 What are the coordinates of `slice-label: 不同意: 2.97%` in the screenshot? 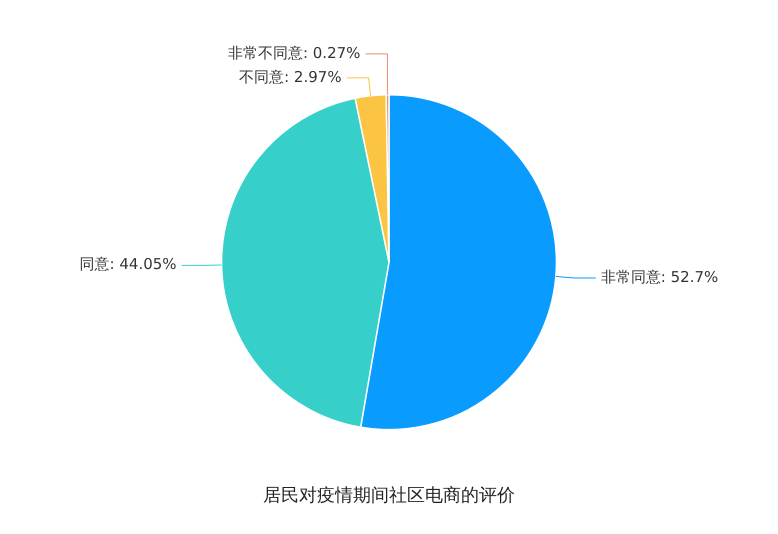 It's located at (290, 77).